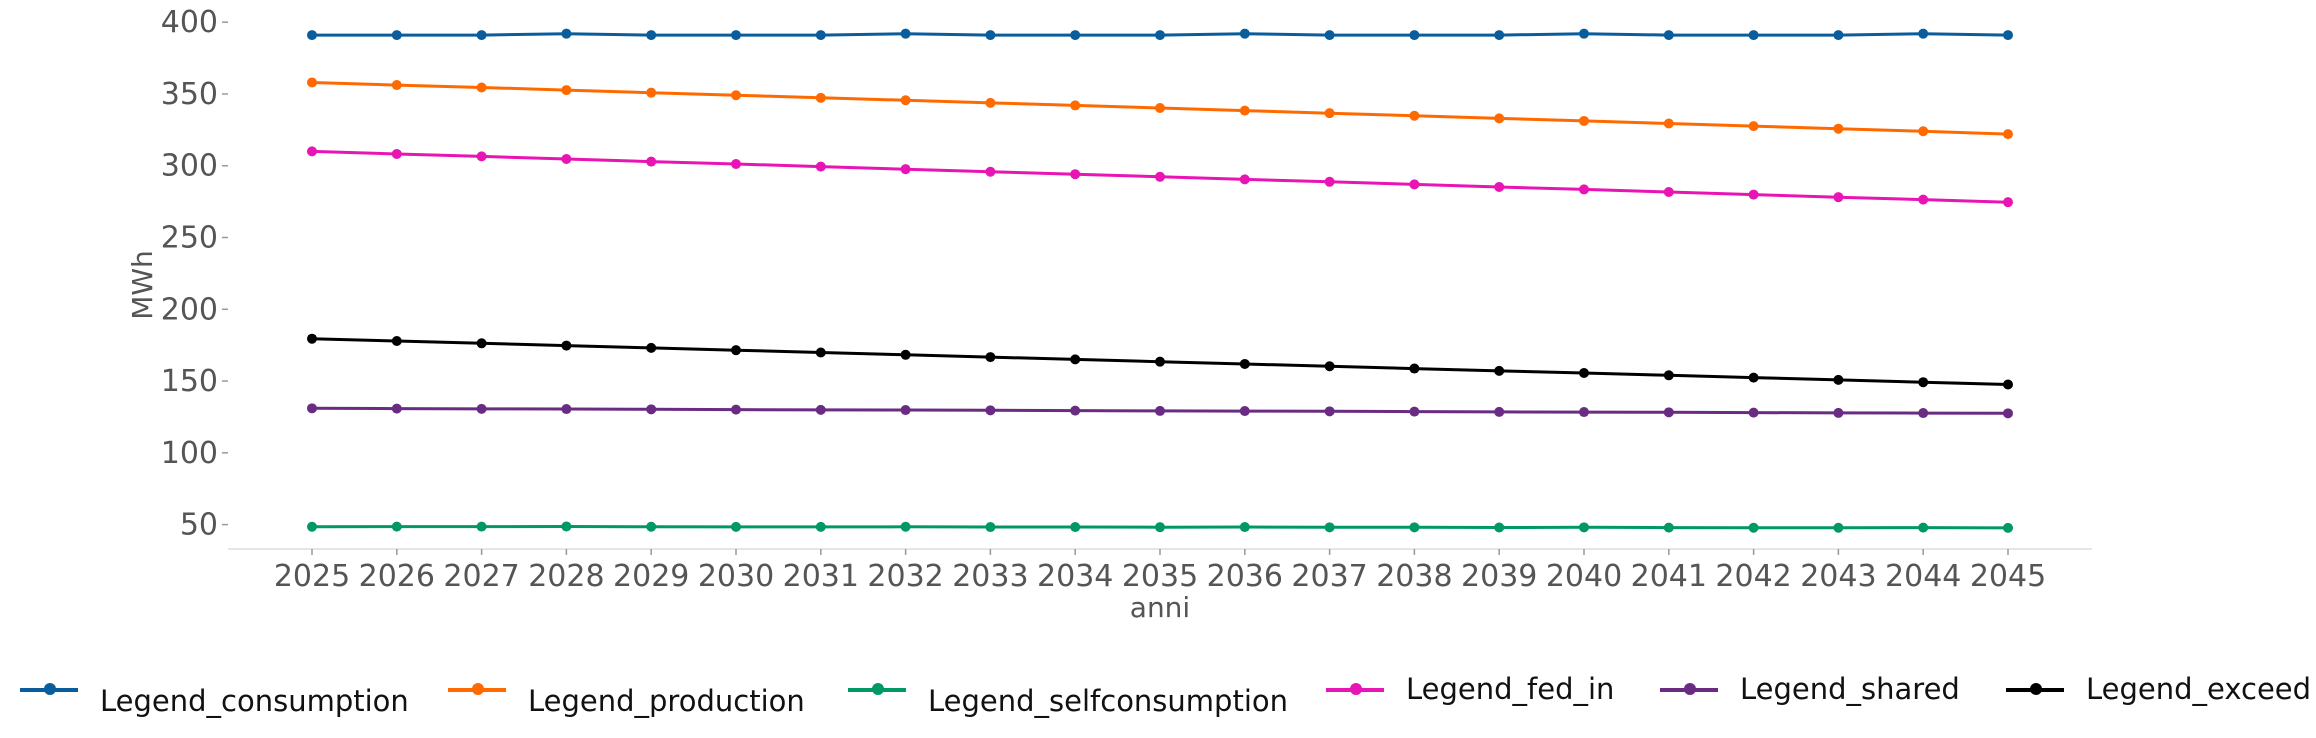 Image resolution: width=2316 pixels, height=738 pixels. Describe the element at coordinates (189, 22) in the screenshot. I see `y-tick-label: 400` at that location.